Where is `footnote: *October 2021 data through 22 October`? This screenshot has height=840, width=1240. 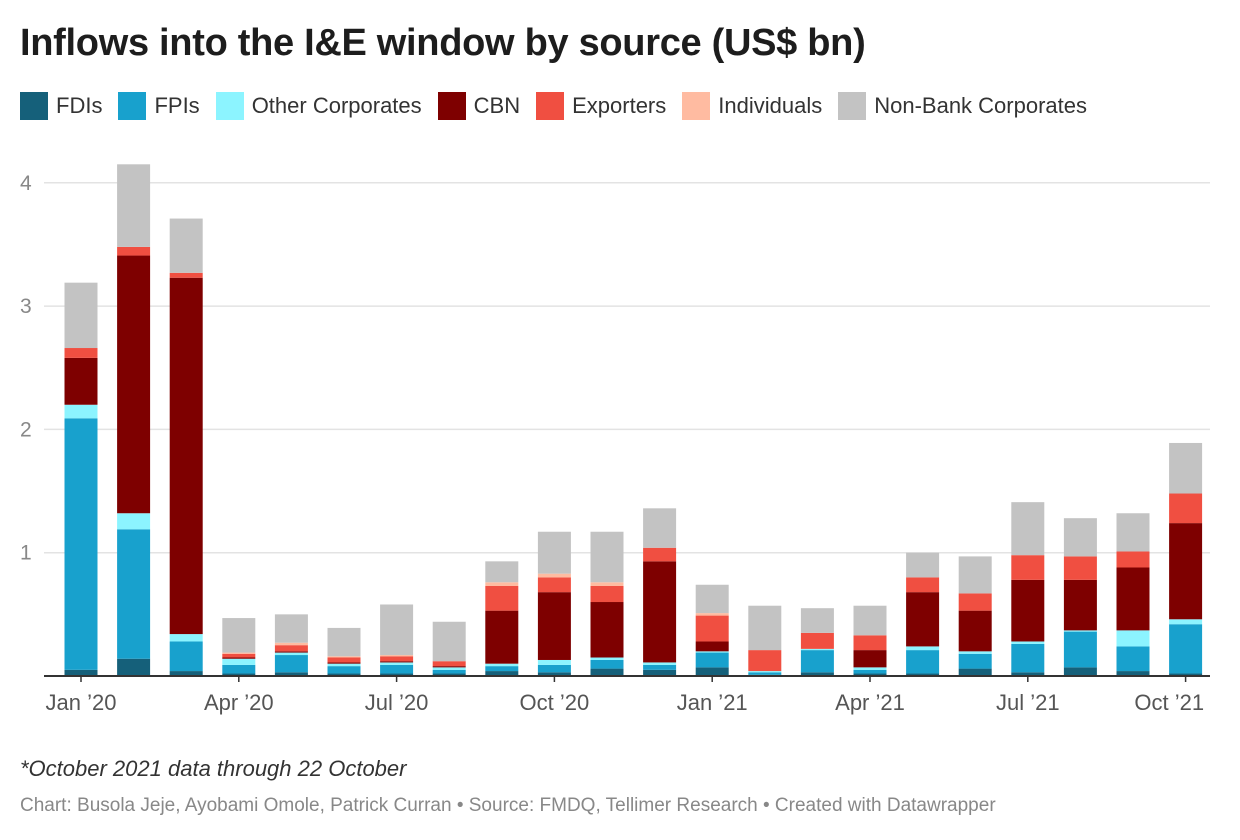 footnote: *October 2021 data through 22 October is located at coordinates (213, 768).